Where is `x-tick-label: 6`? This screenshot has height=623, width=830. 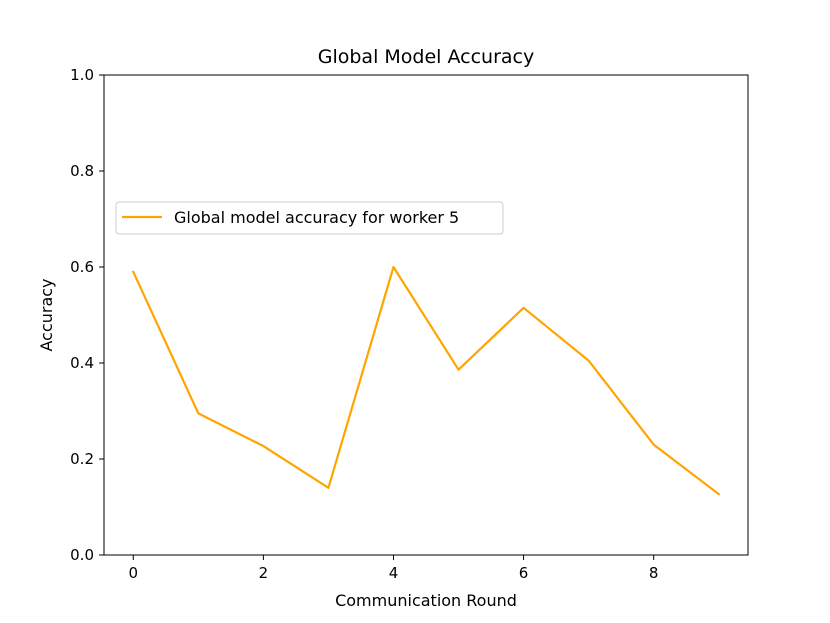 x-tick-label: 6 is located at coordinates (524, 573).